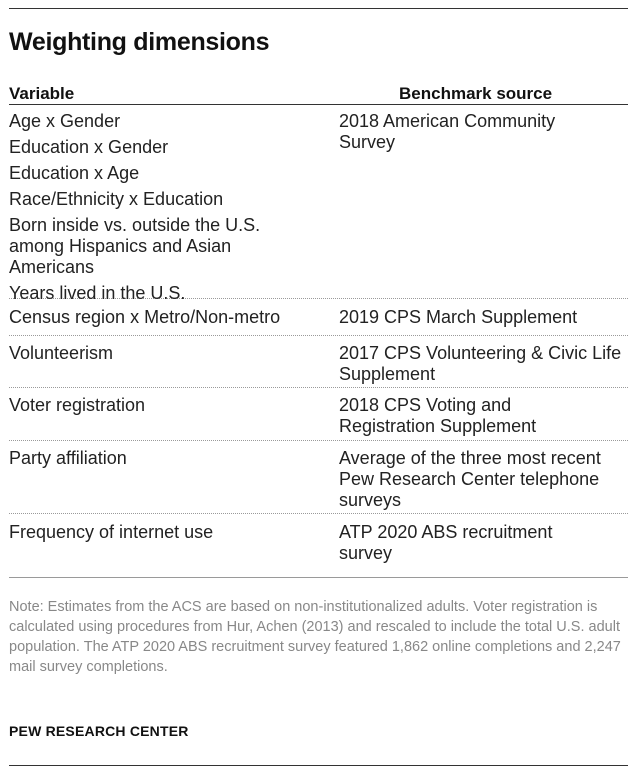 The image size is (640, 776). Describe the element at coordinates (139, 42) in the screenshot. I see `page-title: Weighting dimensions` at that location.